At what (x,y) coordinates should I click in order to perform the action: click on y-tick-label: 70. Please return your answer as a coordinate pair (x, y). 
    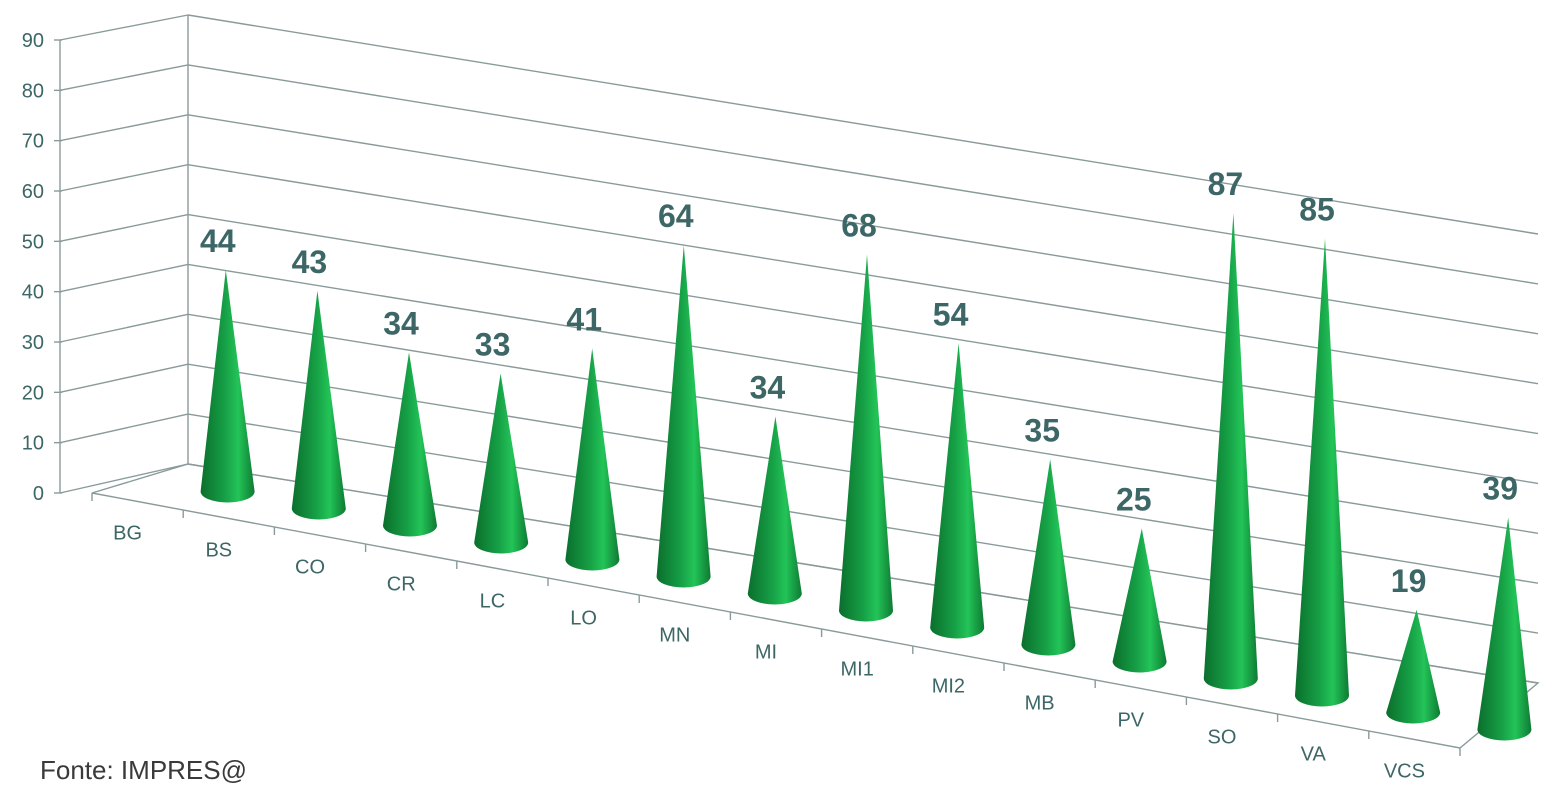
    Looking at the image, I should click on (33, 142).